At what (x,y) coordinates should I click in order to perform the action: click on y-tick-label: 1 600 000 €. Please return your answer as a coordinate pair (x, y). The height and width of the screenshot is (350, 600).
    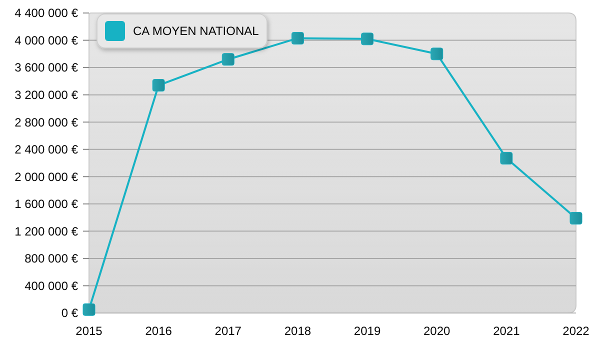
    Looking at the image, I should click on (46, 204).